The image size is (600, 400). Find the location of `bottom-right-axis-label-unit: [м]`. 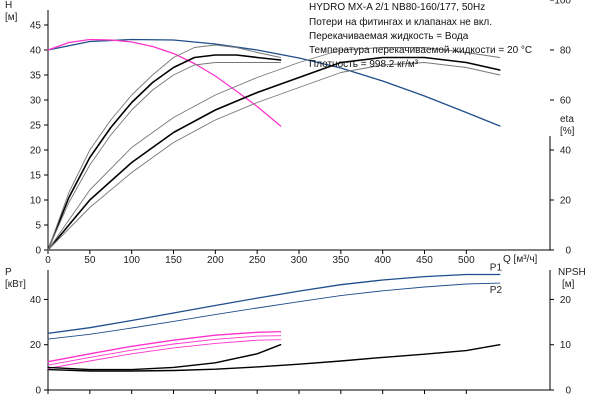

bottom-right-axis-label-unit: [м] is located at coordinates (568, 284).